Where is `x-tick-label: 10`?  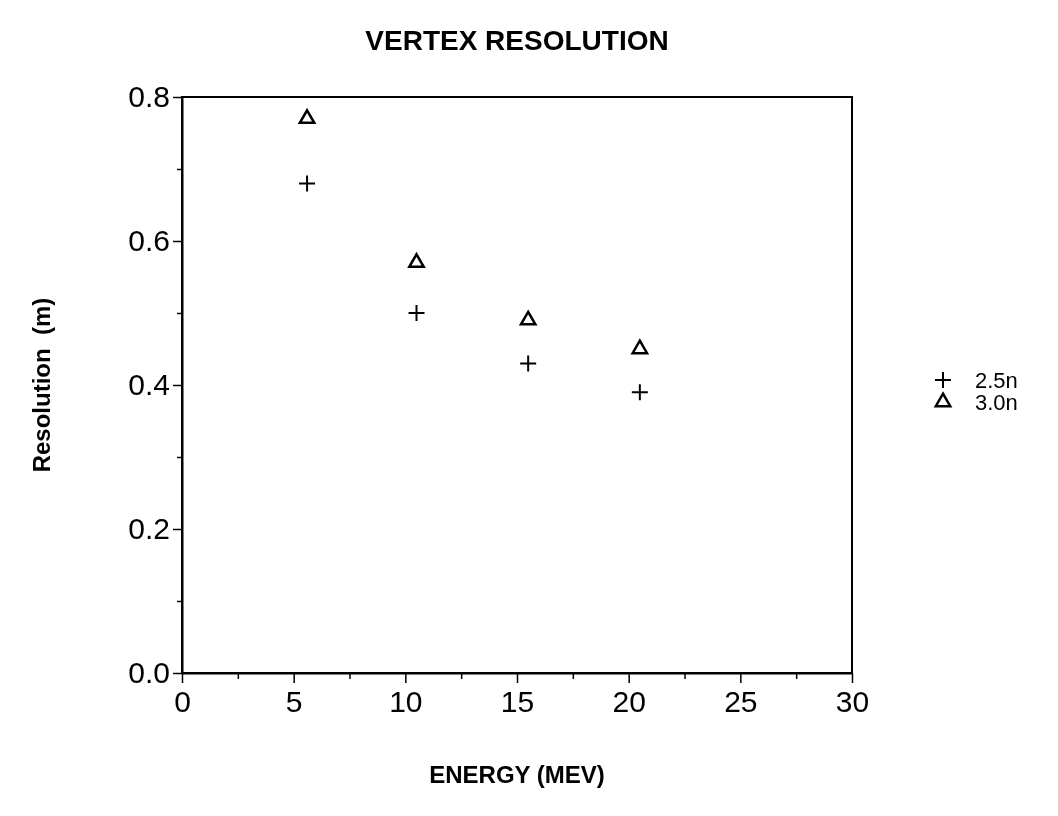 x-tick-label: 10 is located at coordinates (406, 702).